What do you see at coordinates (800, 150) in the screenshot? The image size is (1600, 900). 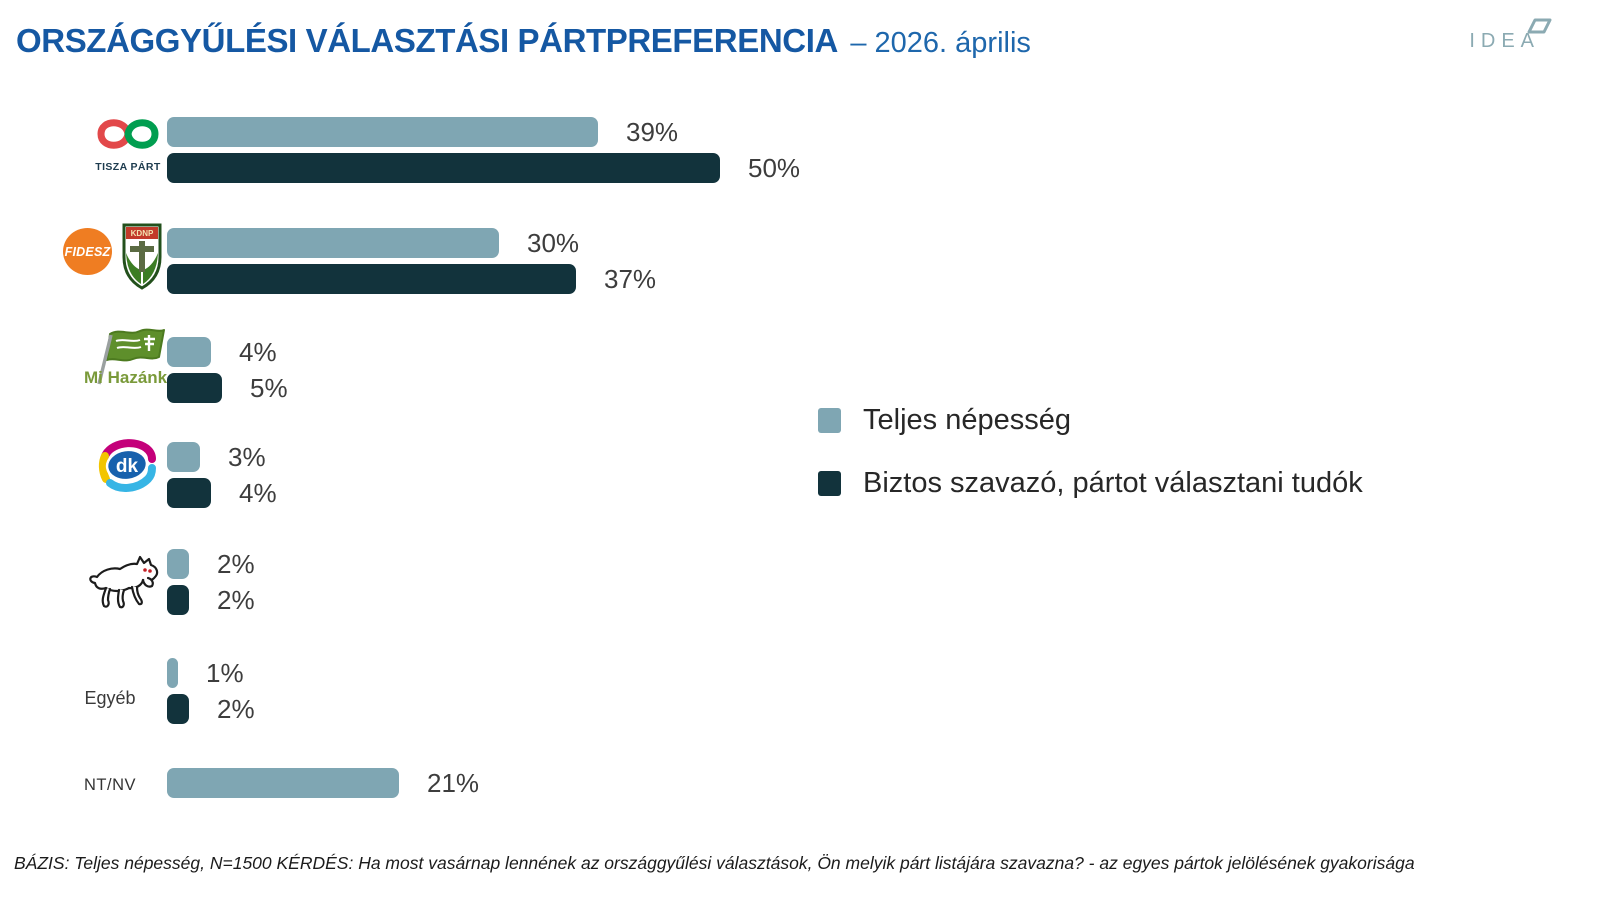 I see `bar-group-tisza: TISZA PÁRT 39% 50%` at bounding box center [800, 150].